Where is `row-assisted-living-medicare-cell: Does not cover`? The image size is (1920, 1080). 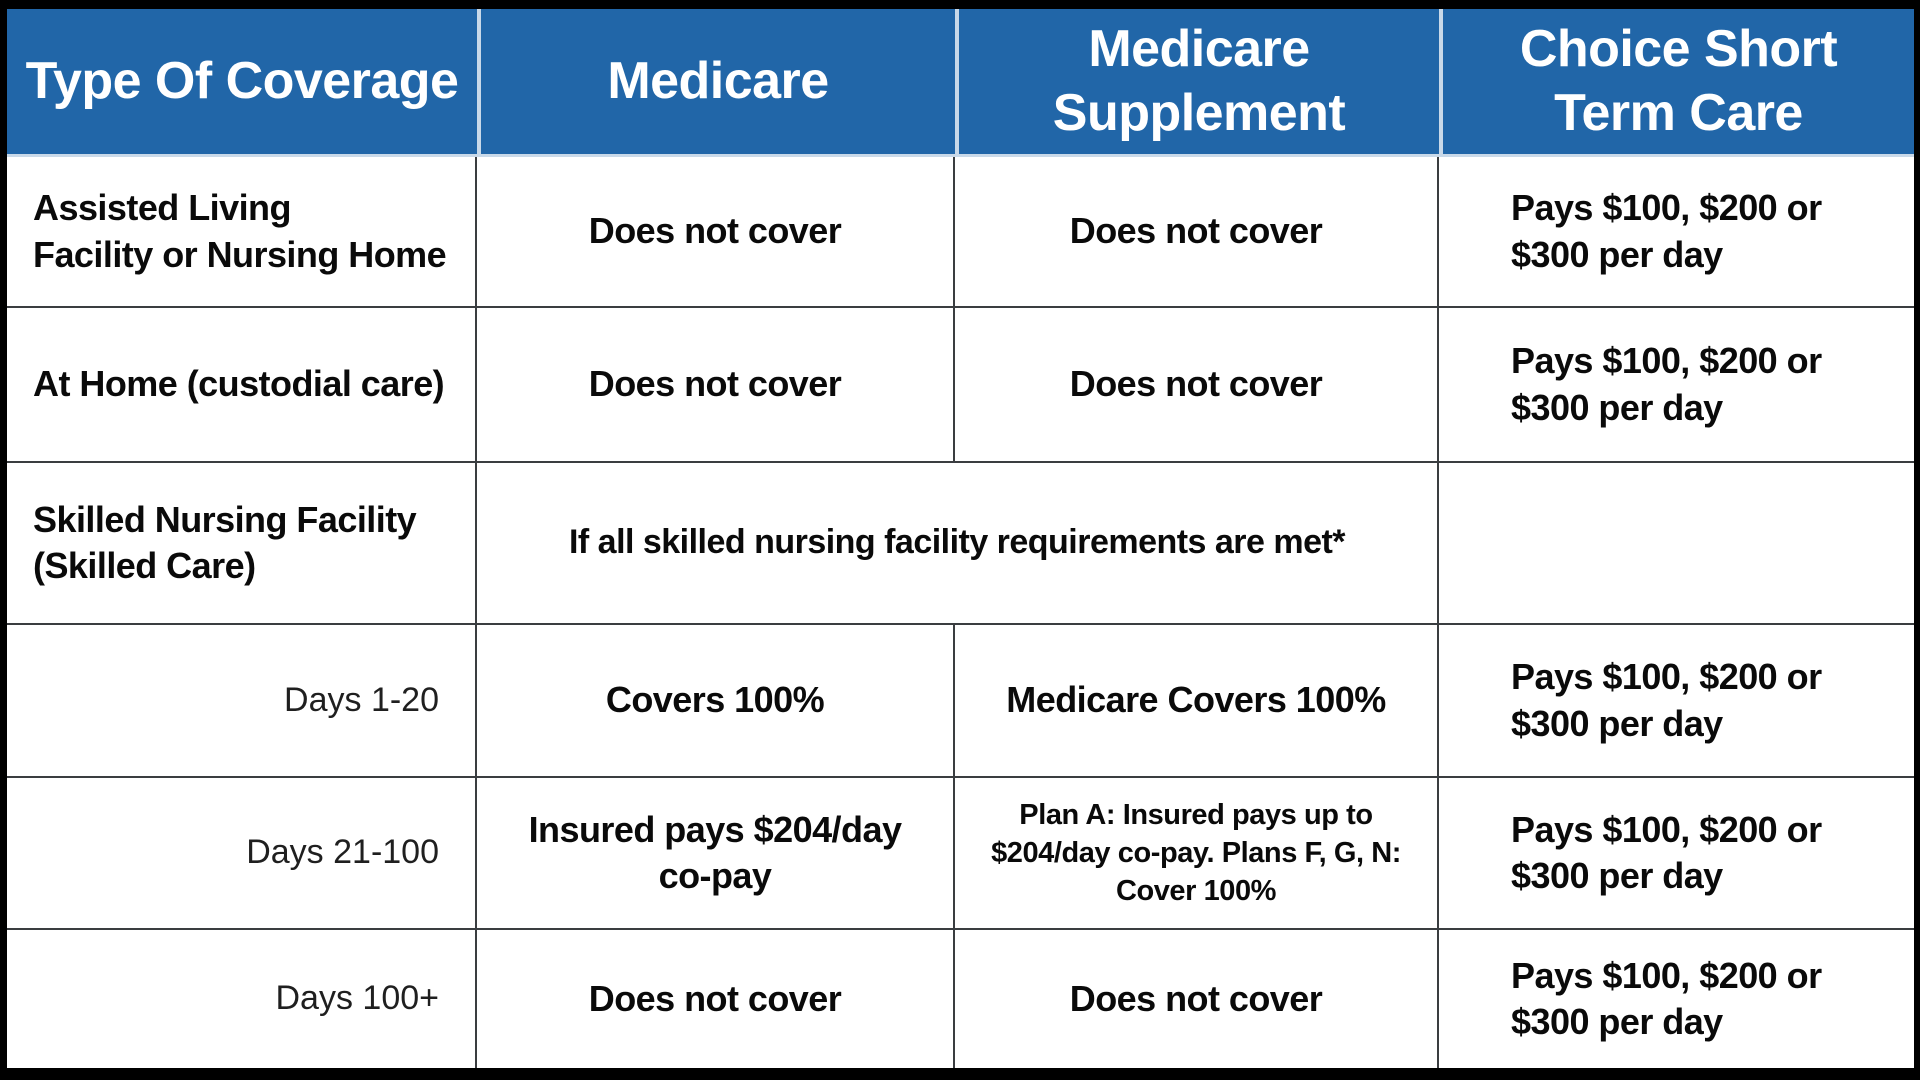
row-assisted-living-medicare-cell: Does not cover is located at coordinates (716, 232).